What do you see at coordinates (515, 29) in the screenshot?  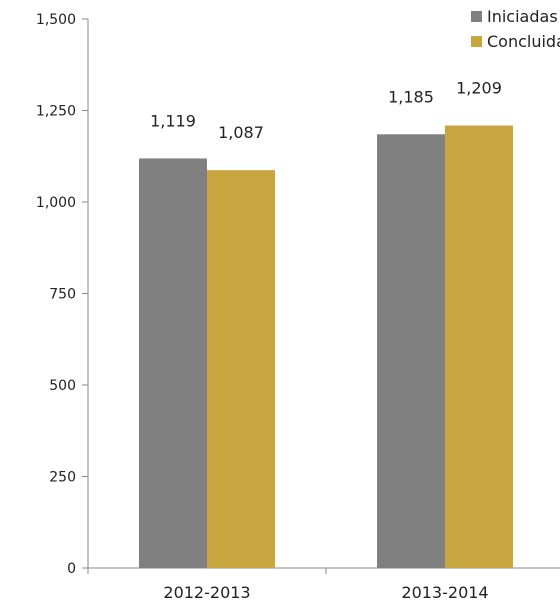 I see `legend: Iniciadas Concluidas` at bounding box center [515, 29].